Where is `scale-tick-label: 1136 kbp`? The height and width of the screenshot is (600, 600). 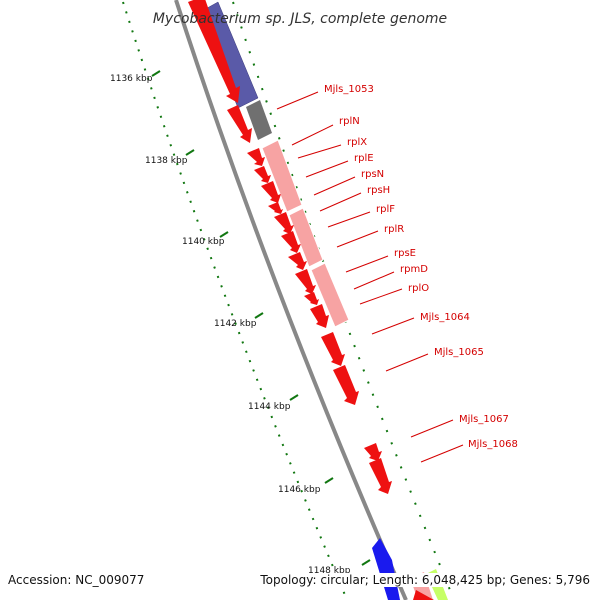 scale-tick-label: 1136 kbp is located at coordinates (131, 79).